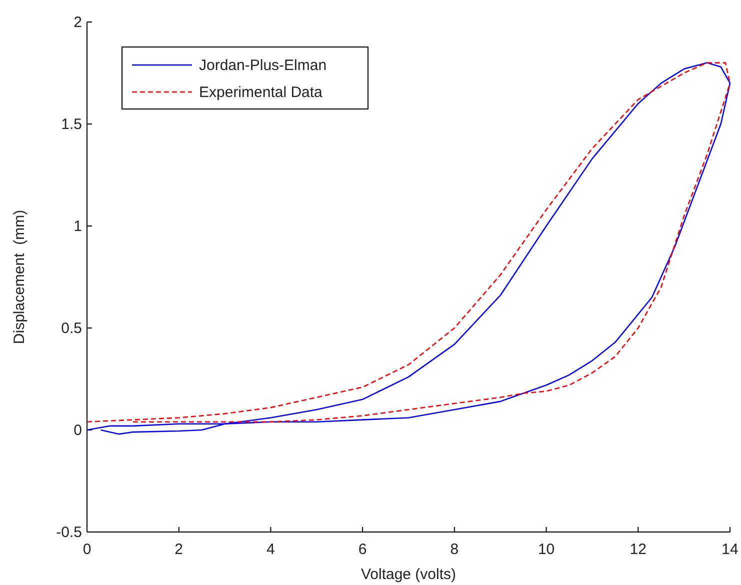  What do you see at coordinates (179, 549) in the screenshot?
I see `x-tick-label: 2` at bounding box center [179, 549].